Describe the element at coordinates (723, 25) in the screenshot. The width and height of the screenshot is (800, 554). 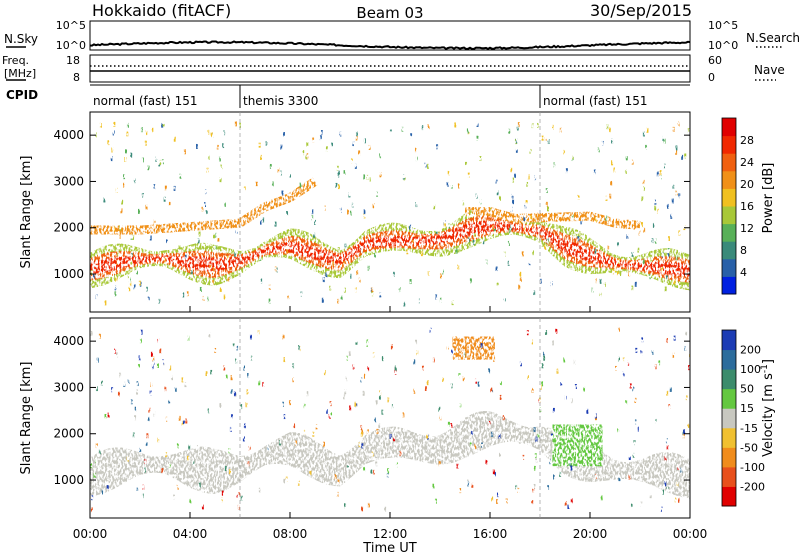
I see `noise-tick-right-top: 10^5` at that location.